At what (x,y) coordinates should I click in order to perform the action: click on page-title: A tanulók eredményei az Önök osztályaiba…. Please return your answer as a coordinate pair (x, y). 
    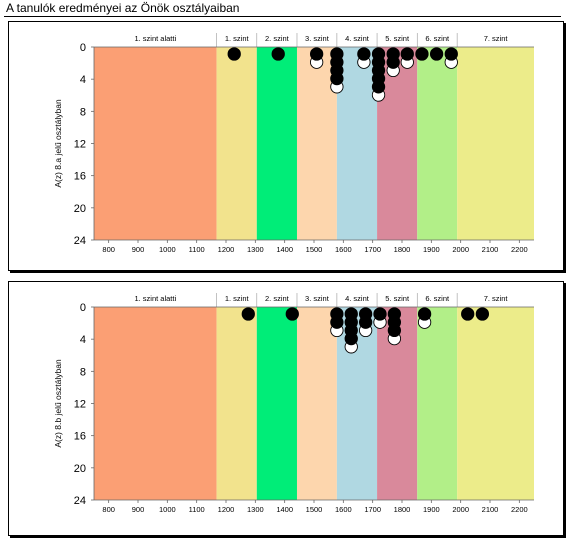
    Looking at the image, I should click on (123, 8).